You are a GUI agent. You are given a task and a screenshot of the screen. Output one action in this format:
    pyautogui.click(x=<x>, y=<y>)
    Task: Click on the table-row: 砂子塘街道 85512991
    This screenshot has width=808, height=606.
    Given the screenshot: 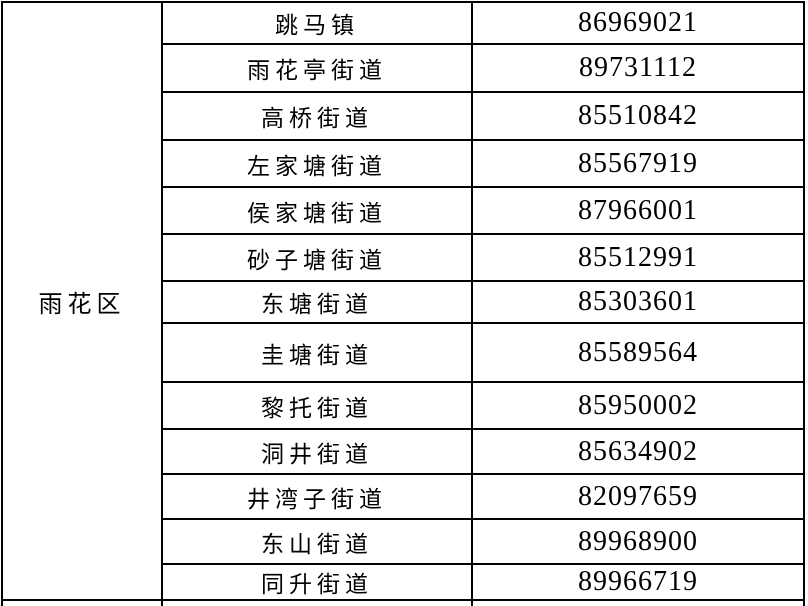 What is the action you would take?
    pyautogui.click(x=403, y=257)
    